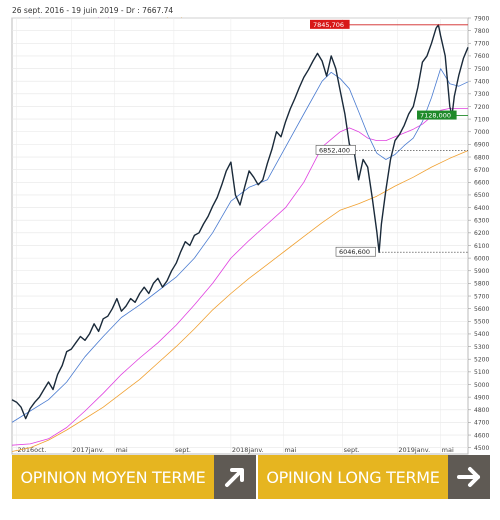 Image resolution: width=500 pixels, height=520 pixels. I want to click on y-tick-label: 5300, so click(481, 347).